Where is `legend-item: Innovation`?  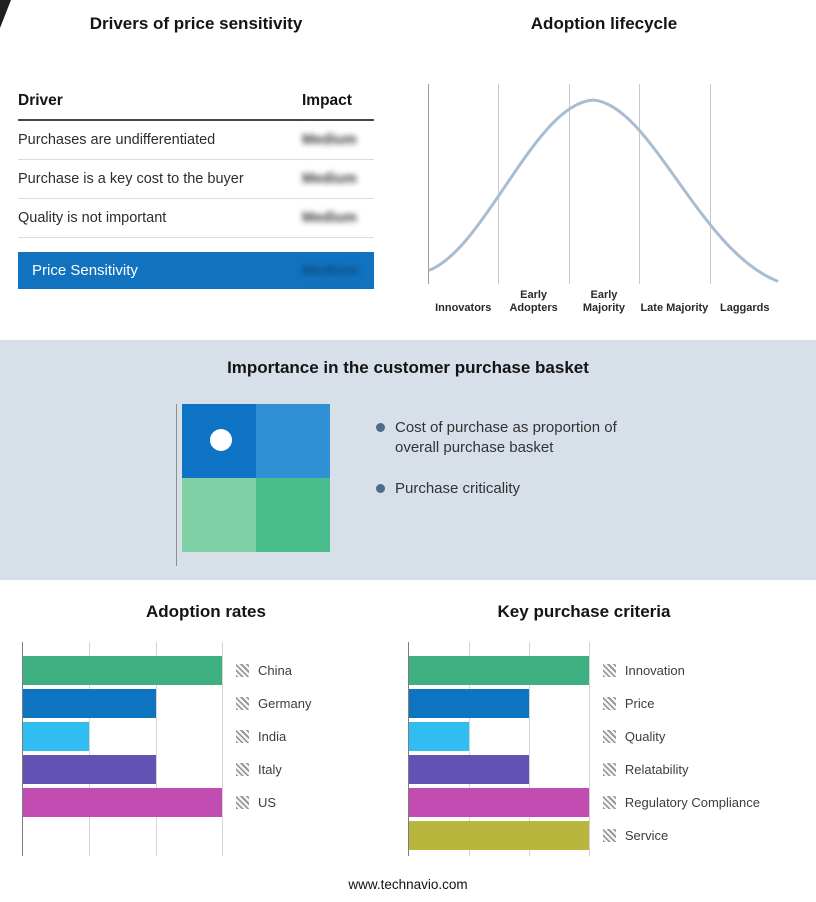
legend-item: Innovation is located at coordinates (681, 670).